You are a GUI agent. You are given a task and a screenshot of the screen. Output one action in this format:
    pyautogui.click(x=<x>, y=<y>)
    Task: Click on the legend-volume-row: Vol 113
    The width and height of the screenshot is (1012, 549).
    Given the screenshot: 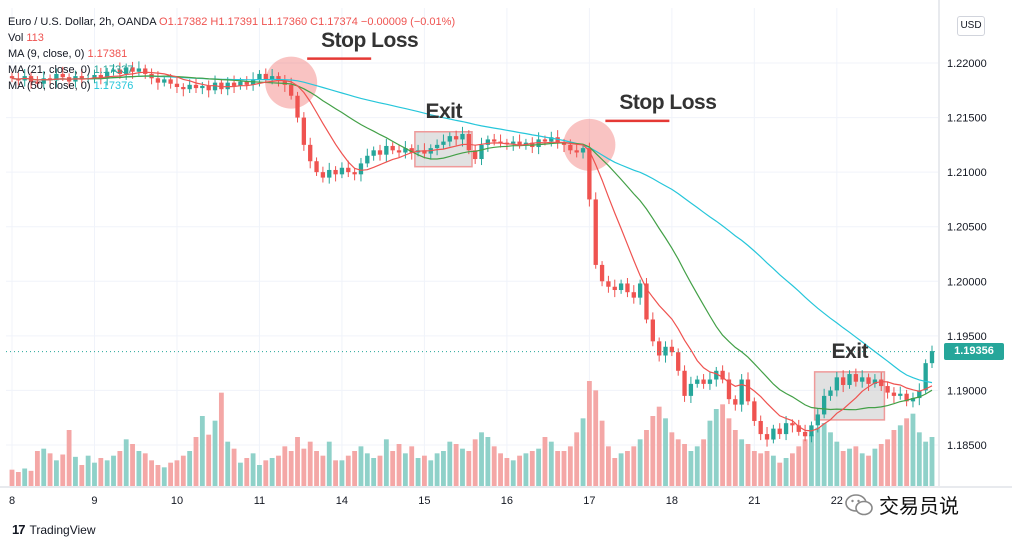 What is the action you would take?
    pyautogui.click(x=231, y=38)
    